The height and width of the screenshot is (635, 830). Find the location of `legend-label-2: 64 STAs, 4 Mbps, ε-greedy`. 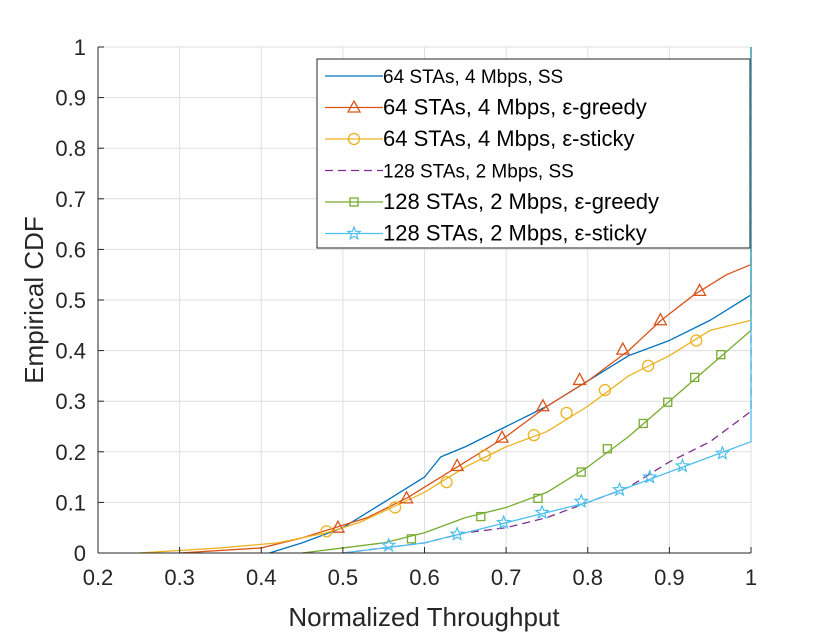

legend-label-2: 64 STAs, 4 Mbps, ε-greedy is located at coordinates (515, 107).